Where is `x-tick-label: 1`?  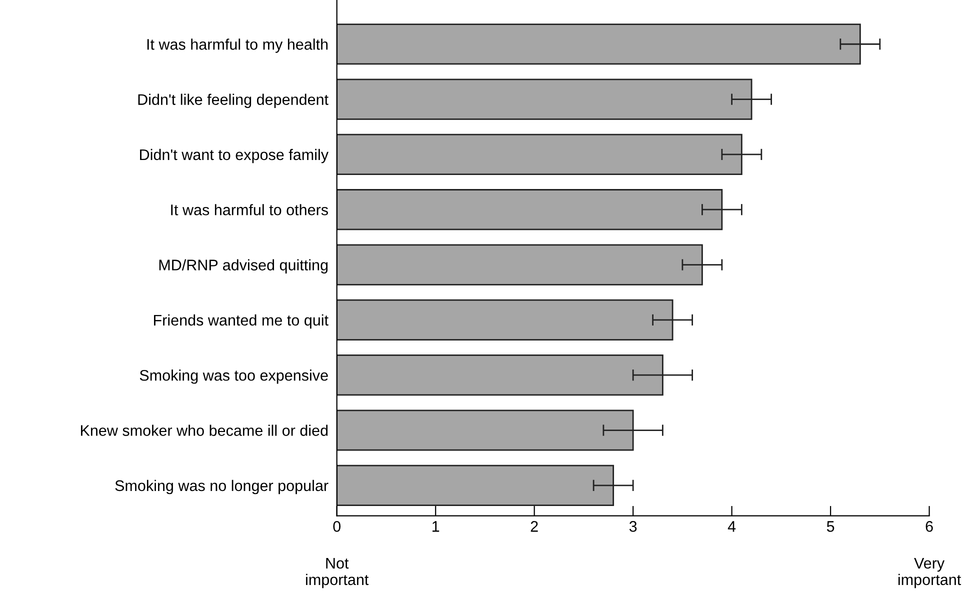
x-tick-label: 1 is located at coordinates (436, 526).